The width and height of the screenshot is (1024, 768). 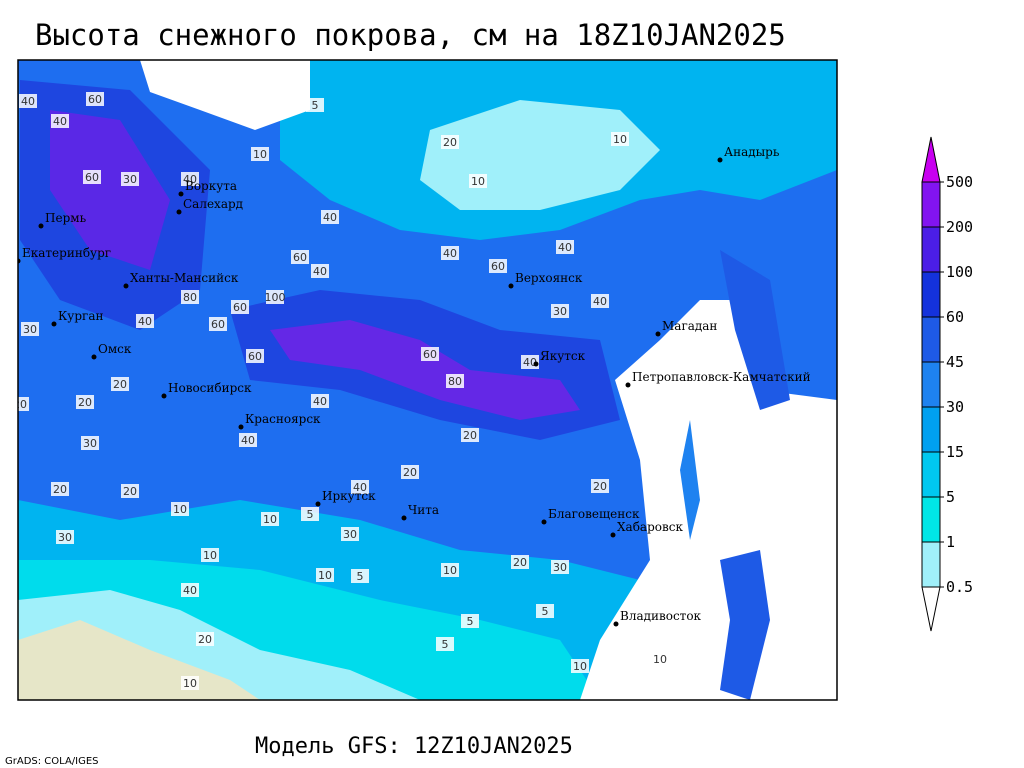 What do you see at coordinates (563, 356) in the screenshot?
I see `city-label: Якутск` at bounding box center [563, 356].